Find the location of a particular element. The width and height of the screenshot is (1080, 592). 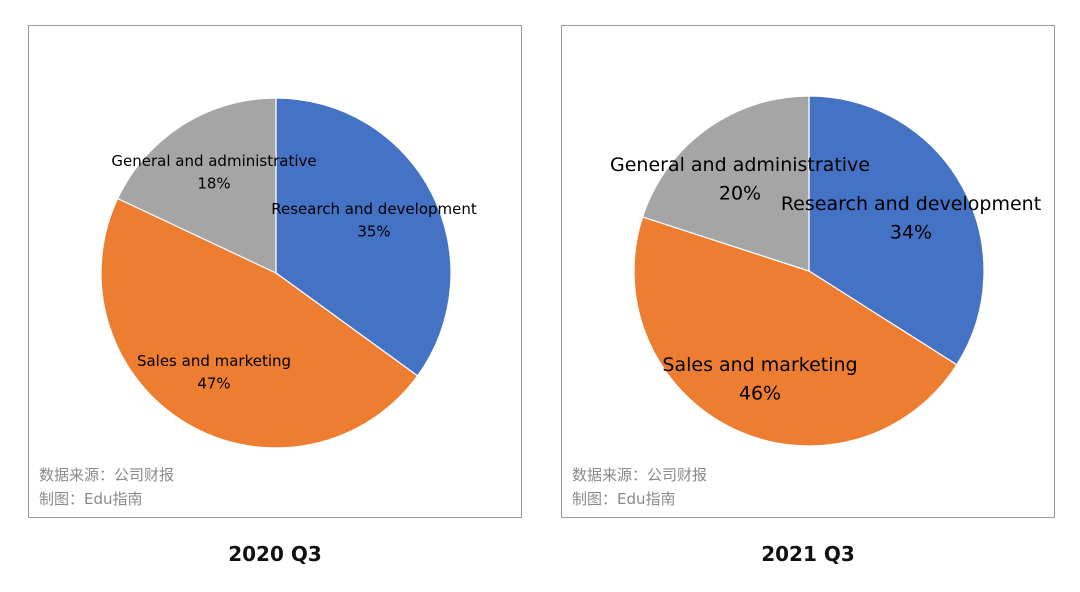

slice-value-label-research-and-development: 34% is located at coordinates (911, 233).